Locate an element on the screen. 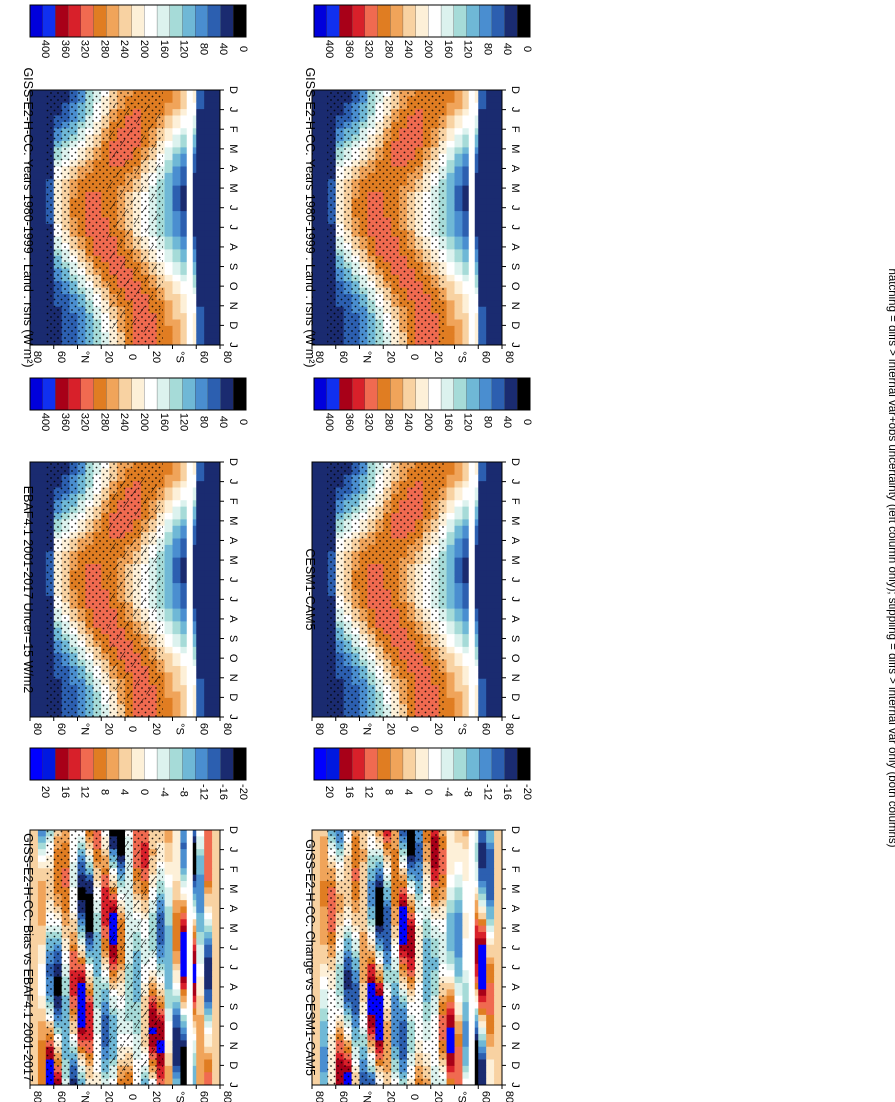  colorbar-label: 40 is located at coordinates (507, 49).